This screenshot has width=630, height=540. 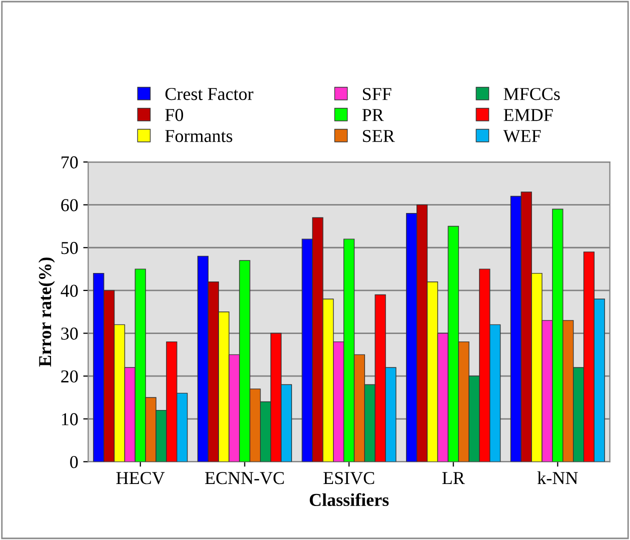 What do you see at coordinates (74, 462) in the screenshot?
I see `y-tick-label: 0` at bounding box center [74, 462].